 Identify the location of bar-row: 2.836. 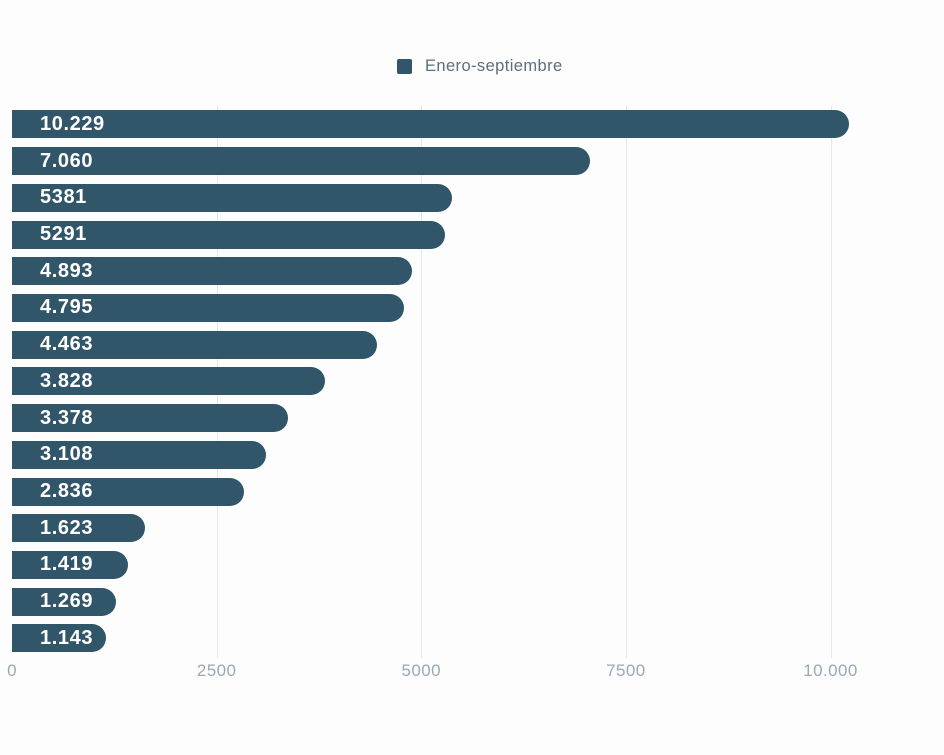
(472, 491).